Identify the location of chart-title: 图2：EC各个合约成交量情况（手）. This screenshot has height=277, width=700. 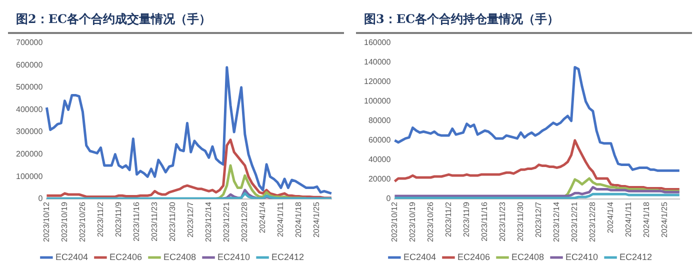
(113, 19).